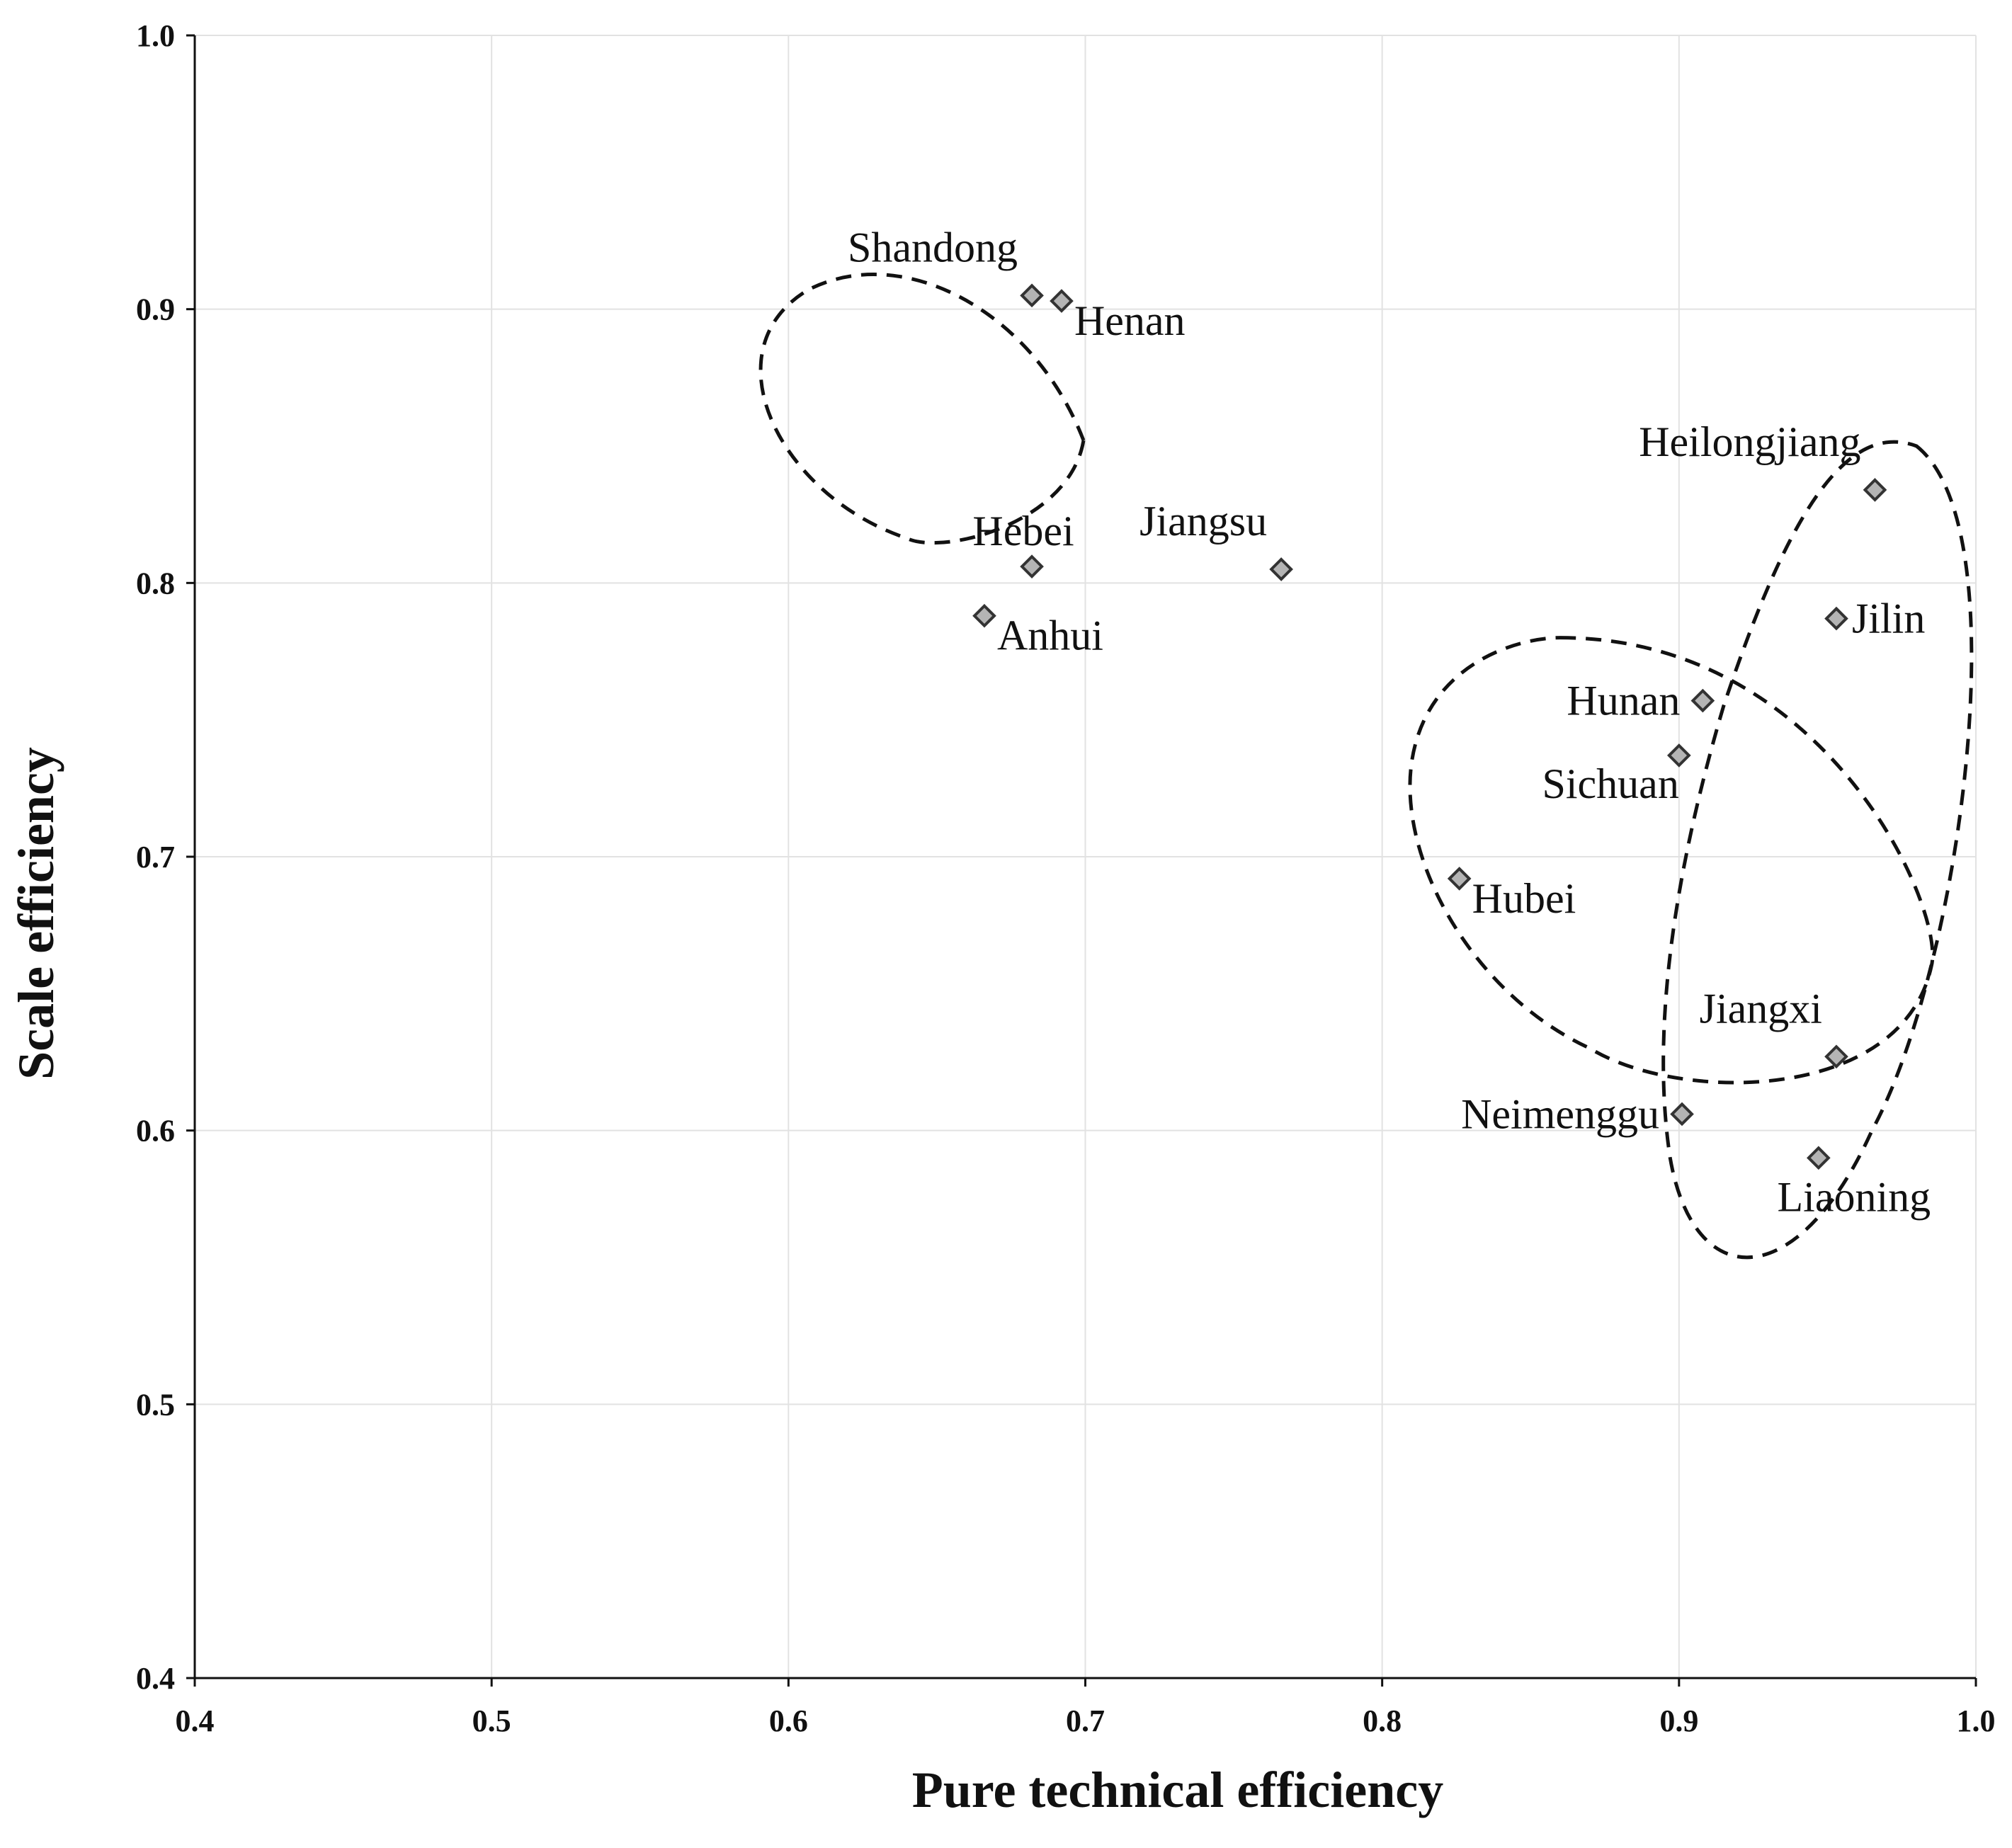 This screenshot has width=2012, height=1848. Describe the element at coordinates (1459, 879) in the screenshot. I see `point-marker-hubei` at that location.